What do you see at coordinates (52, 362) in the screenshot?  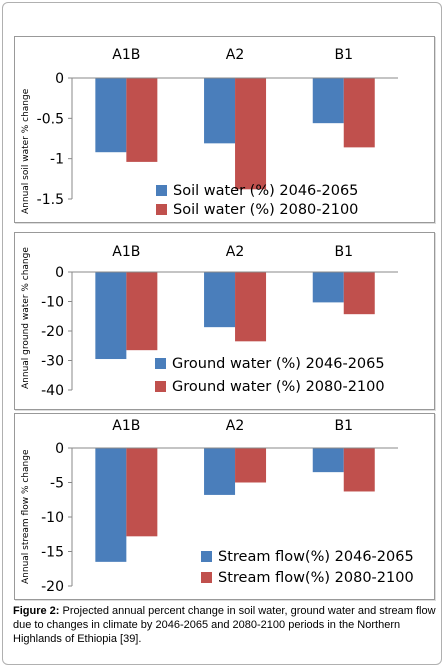 I see `y-tick-label: -30` at bounding box center [52, 362].